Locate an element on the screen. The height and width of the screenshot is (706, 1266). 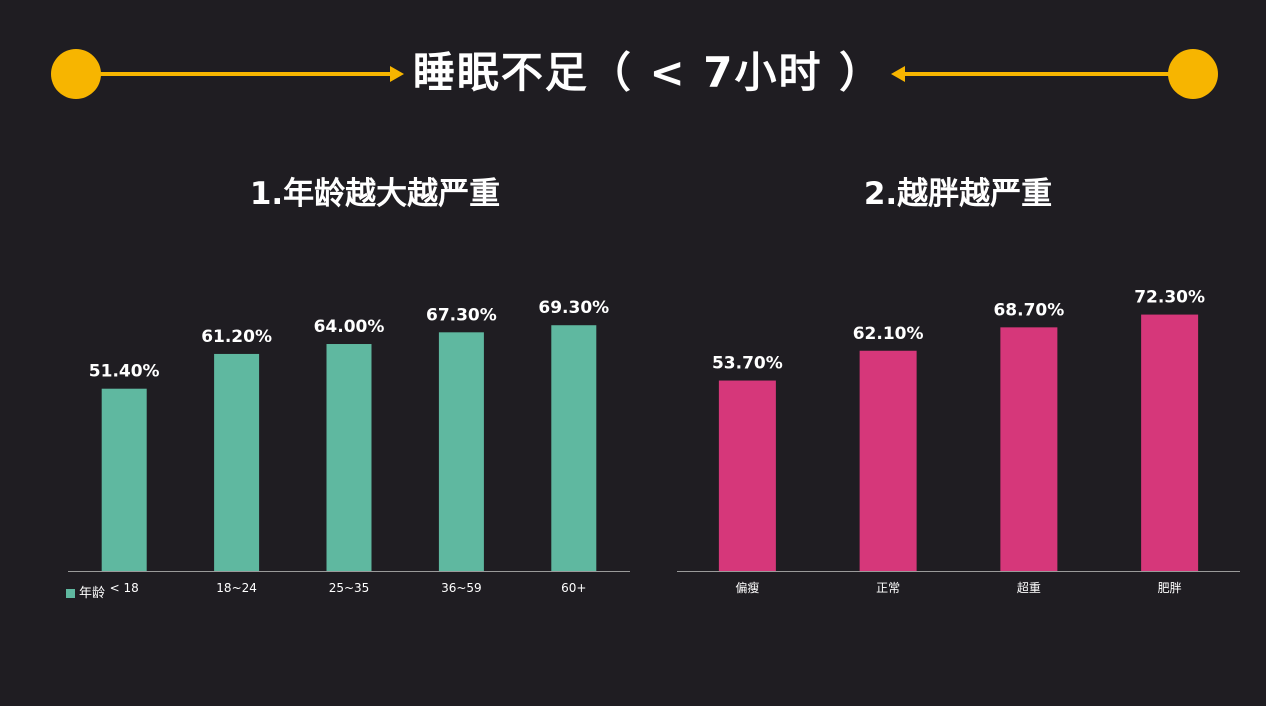
data-label: 64.00% is located at coordinates (349, 327).